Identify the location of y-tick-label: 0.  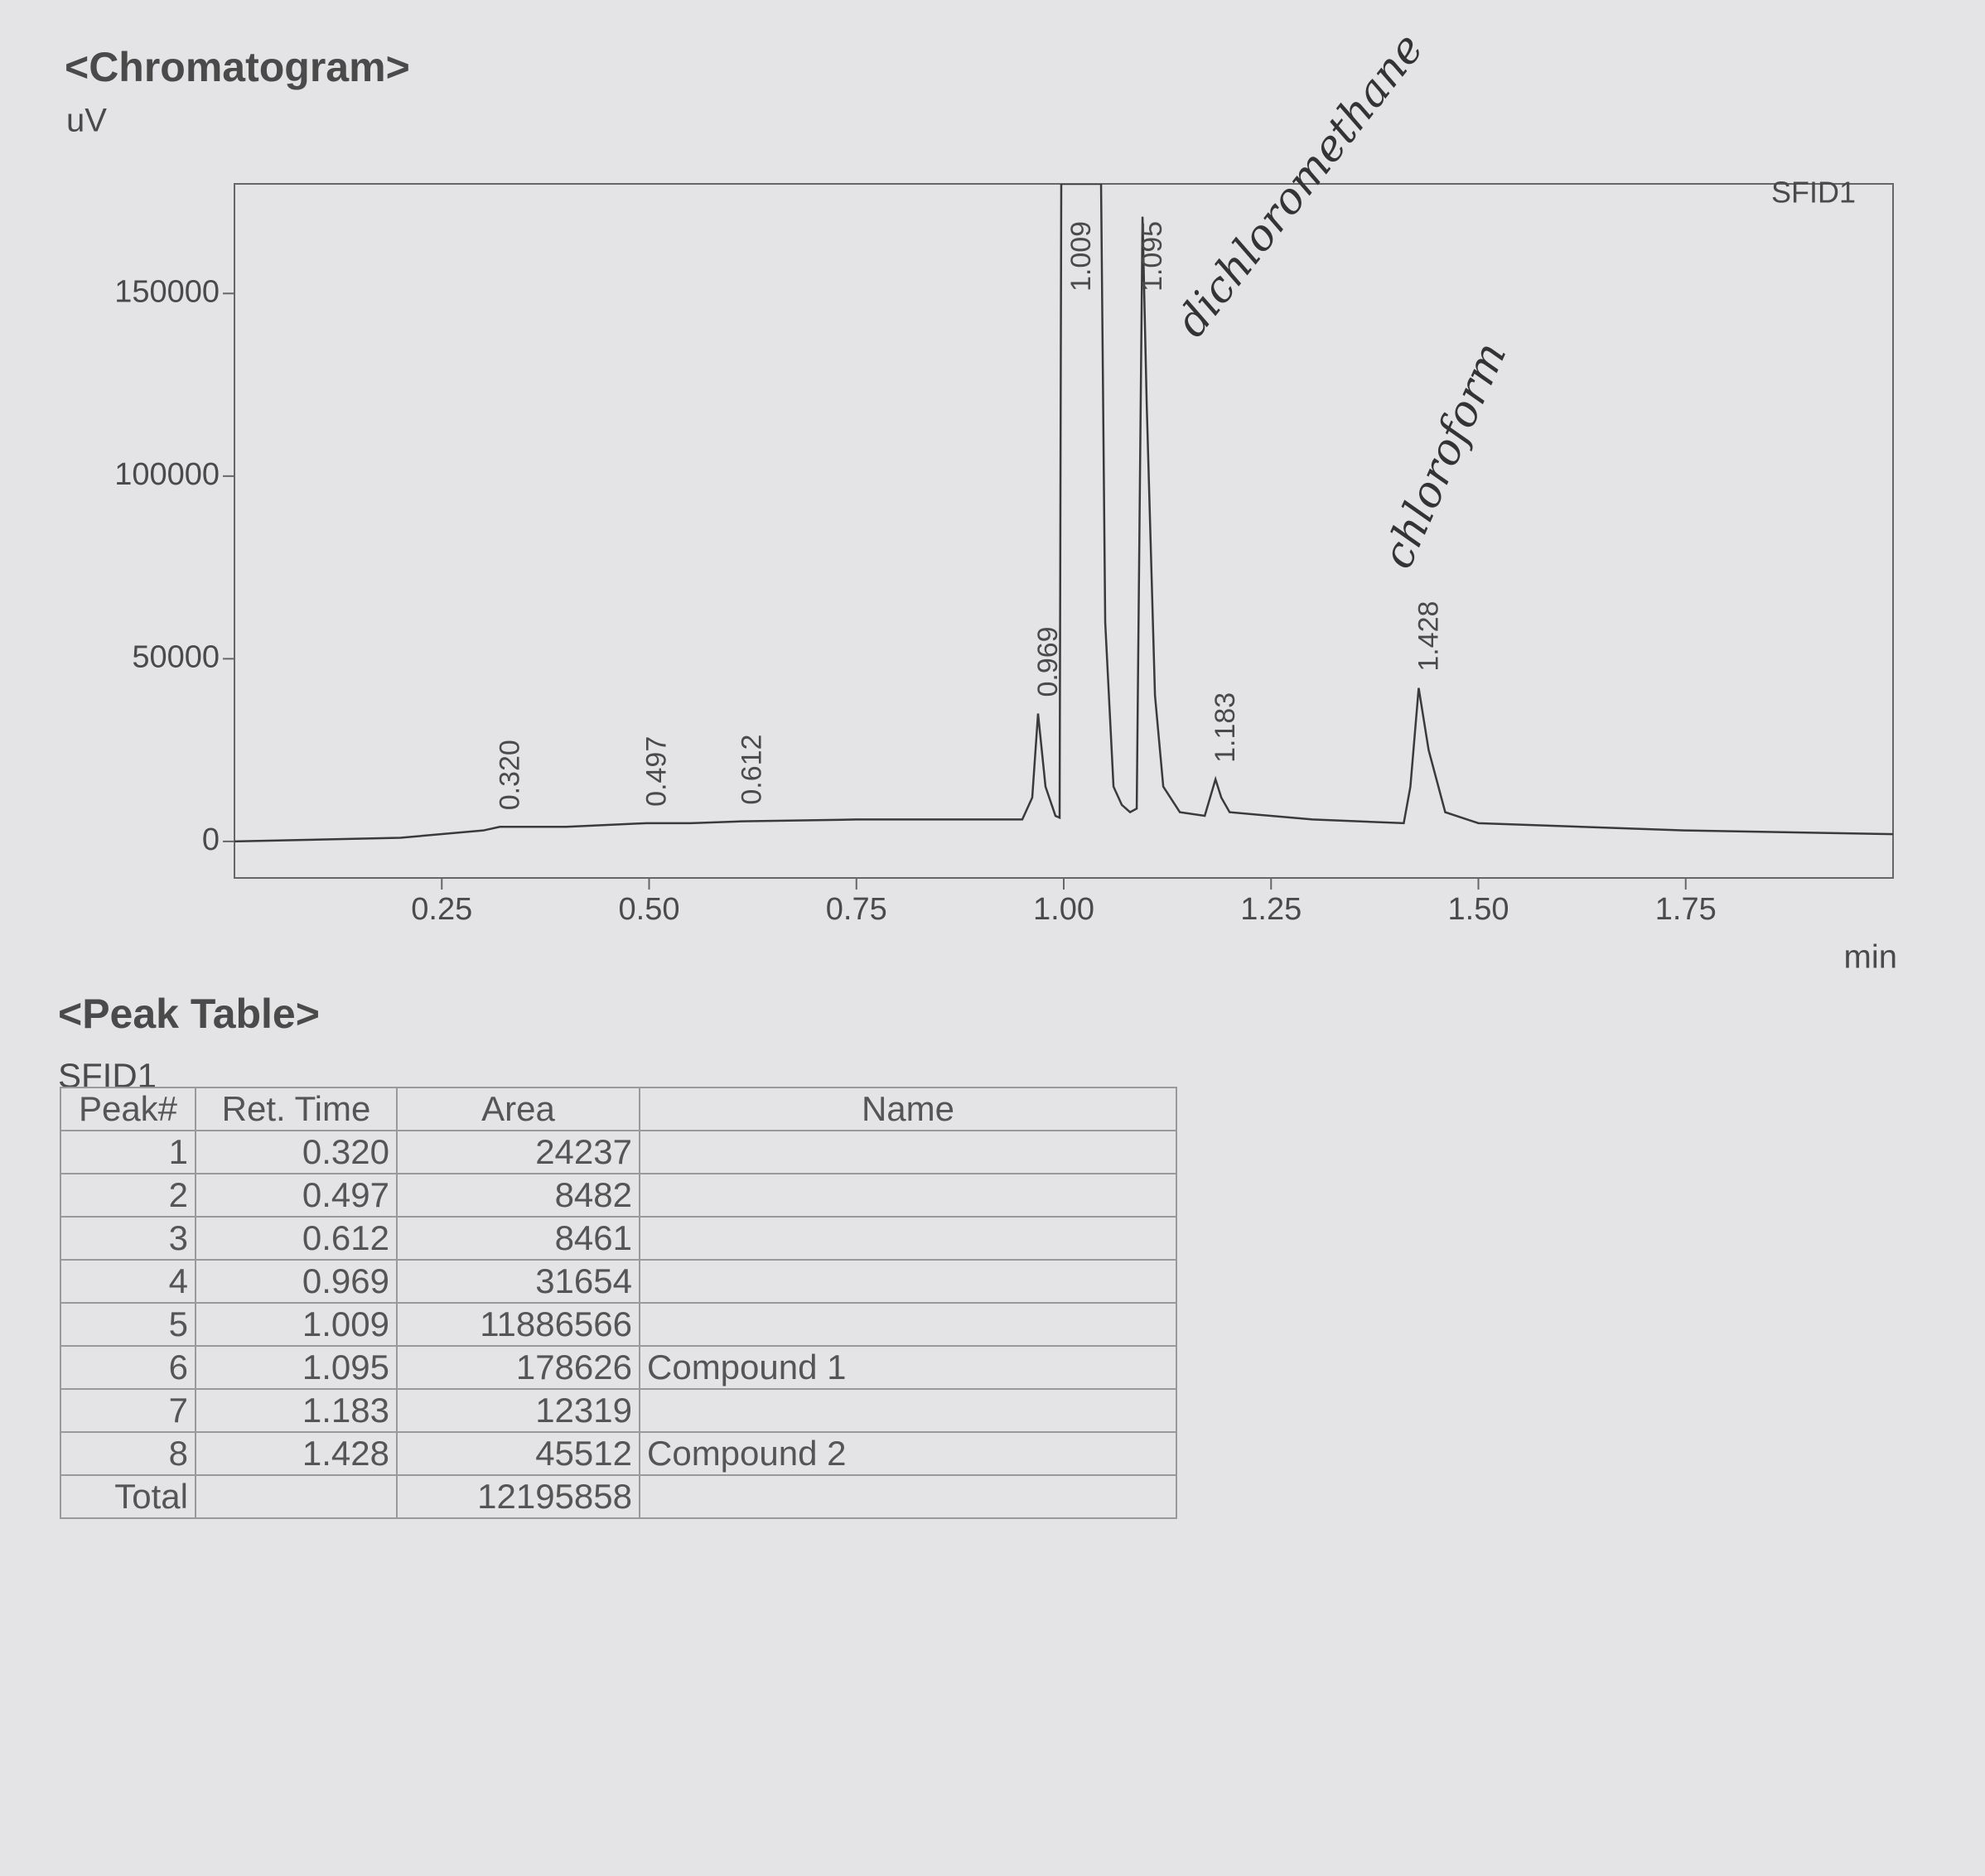
(211, 839).